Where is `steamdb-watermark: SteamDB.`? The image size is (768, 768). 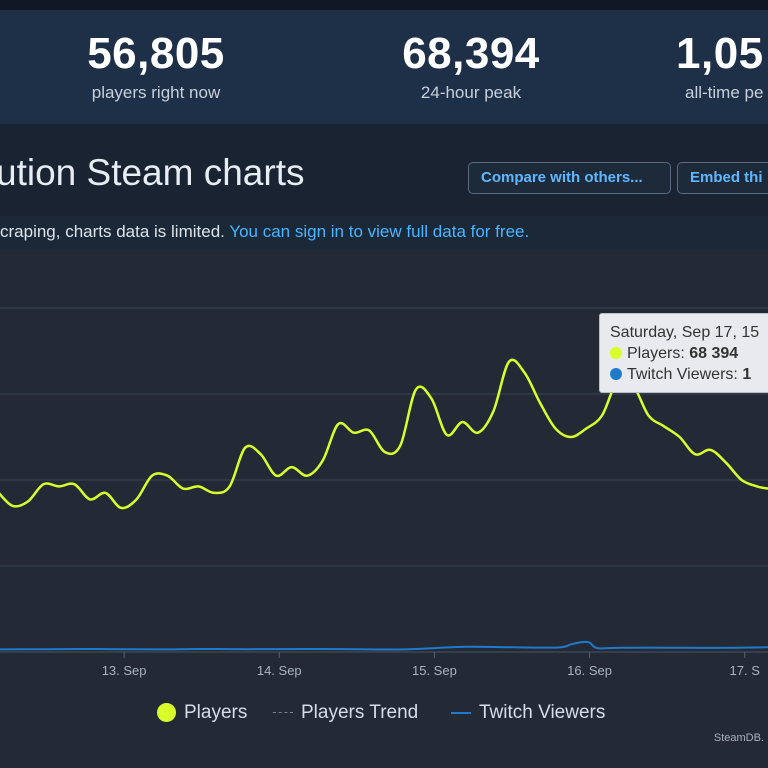 steamdb-watermark: SteamDB. is located at coordinates (738, 738).